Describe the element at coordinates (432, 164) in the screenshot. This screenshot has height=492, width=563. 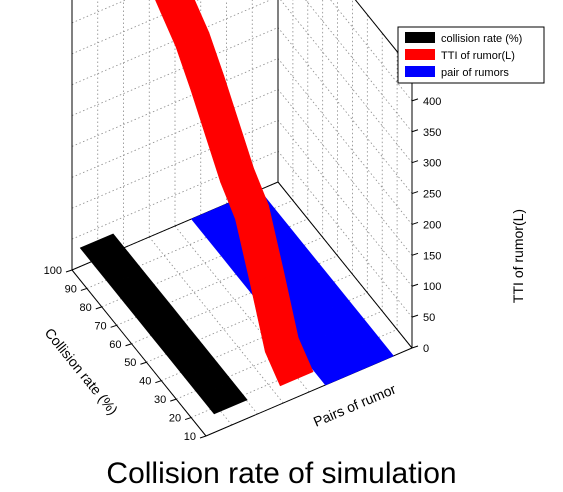
I see `z-tick-label: 300` at that location.